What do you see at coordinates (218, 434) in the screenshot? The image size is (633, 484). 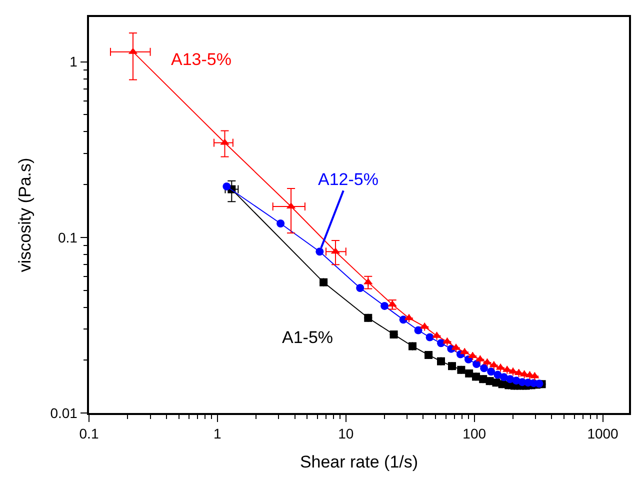 I see `x-tick-label: 1` at bounding box center [218, 434].